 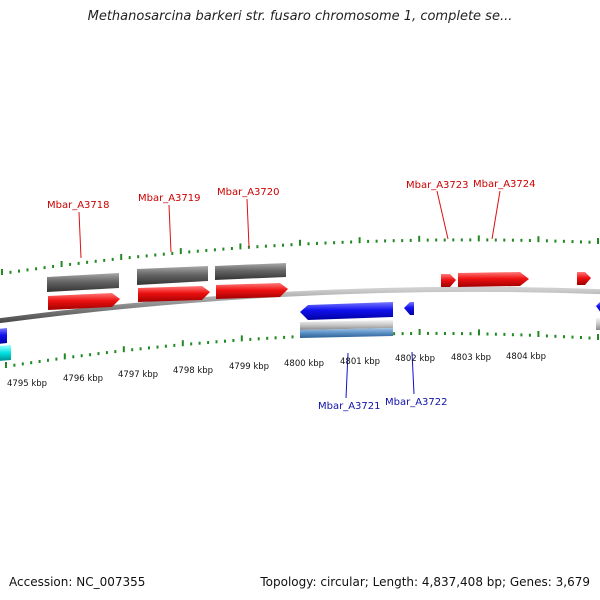 I want to click on accession-text: Accession: NC_007355, so click(x=77, y=582).